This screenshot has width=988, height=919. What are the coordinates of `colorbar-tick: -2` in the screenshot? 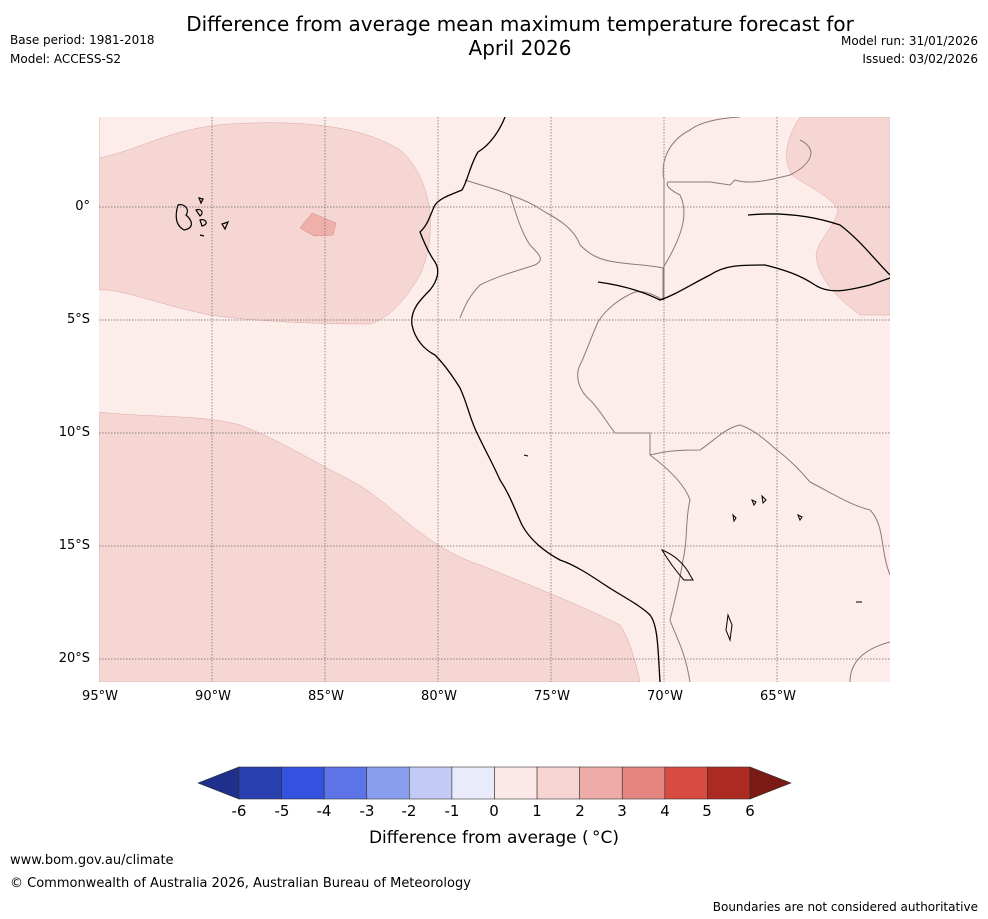 It's located at (409, 811).